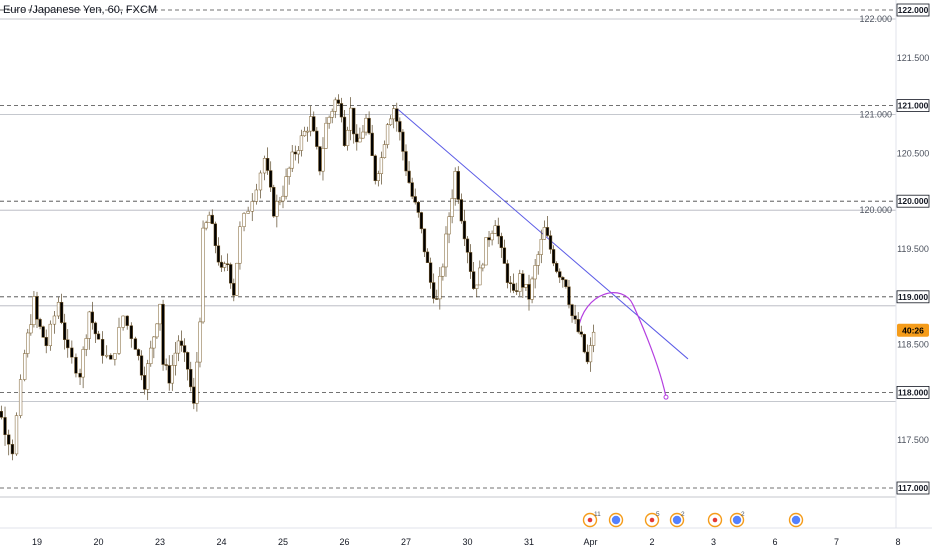 This screenshot has width=932, height=550. What do you see at coordinates (622, 345) in the screenshot?
I see `projection-curve` at bounding box center [622, 345].